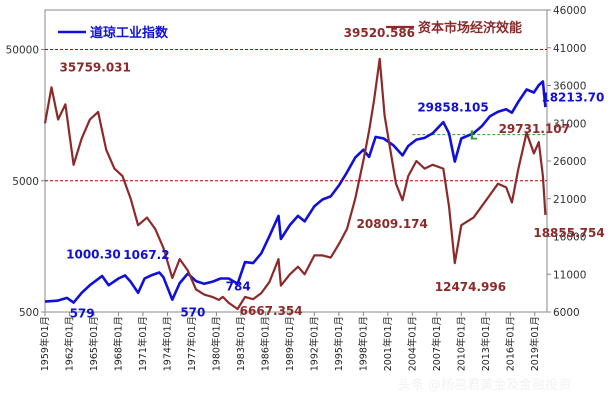 The width and height of the screenshot is (615, 402). What do you see at coordinates (392, 224) in the screenshot?
I see `annotation-label: 20809.174` at bounding box center [392, 224].